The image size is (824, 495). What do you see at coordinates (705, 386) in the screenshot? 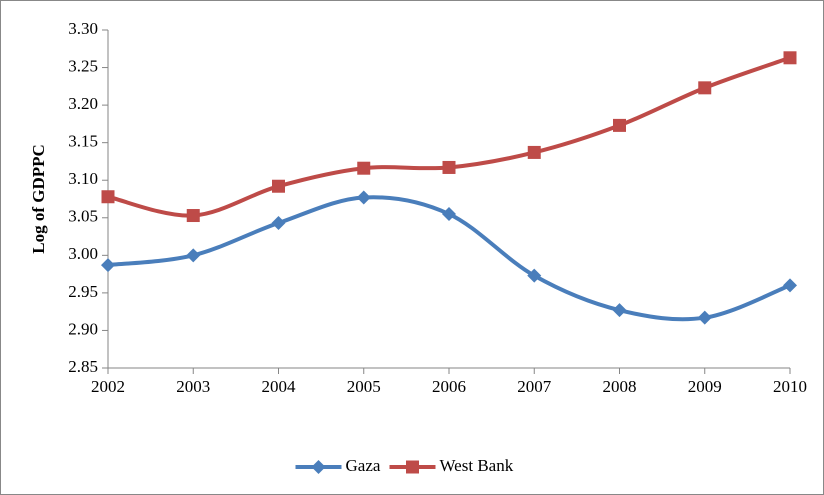
I see `x-tick-label: 2009` at bounding box center [705, 386].